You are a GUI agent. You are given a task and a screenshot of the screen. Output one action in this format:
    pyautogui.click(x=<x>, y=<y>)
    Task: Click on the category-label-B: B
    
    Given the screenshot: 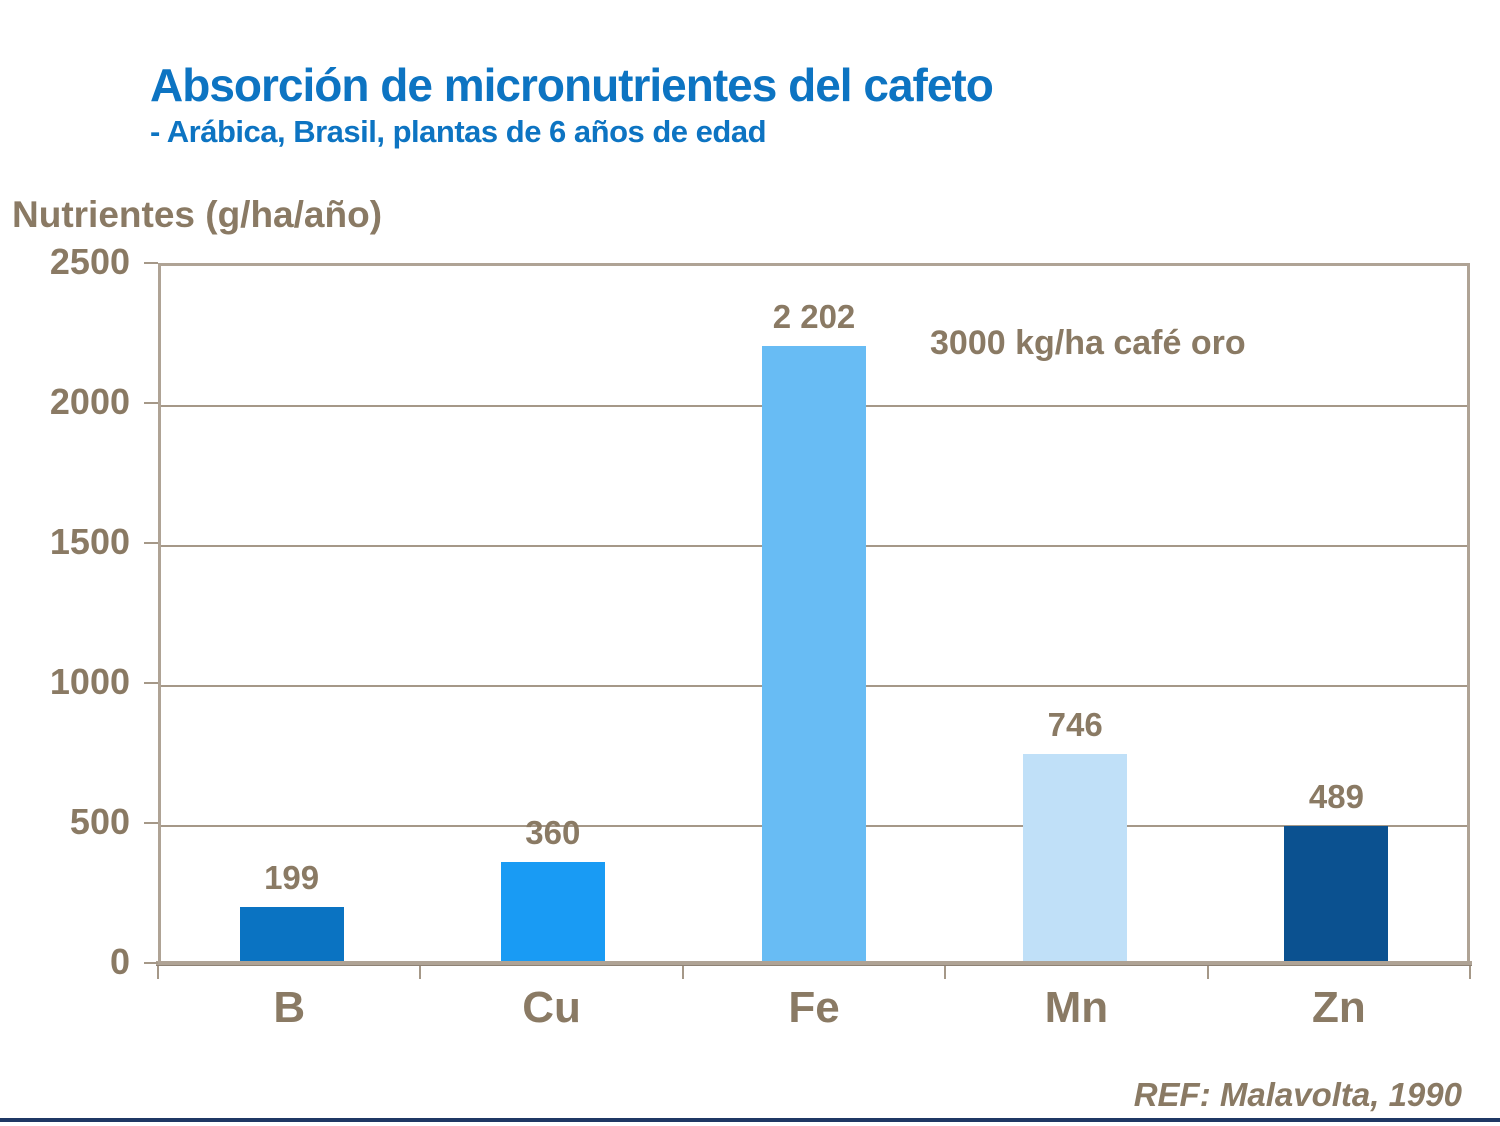 What is the action you would take?
    pyautogui.click(x=289, y=1007)
    